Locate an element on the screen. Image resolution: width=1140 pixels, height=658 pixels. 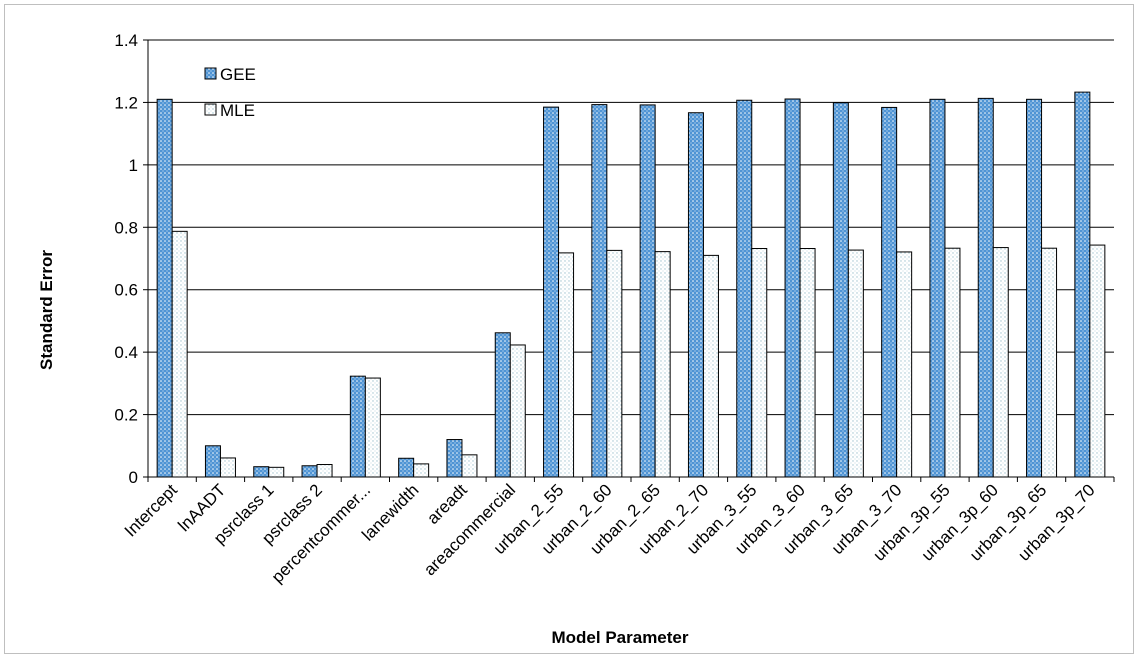
y-tick-labels: 0 0.2 0.4 0.6 0.8 1 1.2 1.4 is located at coordinates (126, 259).